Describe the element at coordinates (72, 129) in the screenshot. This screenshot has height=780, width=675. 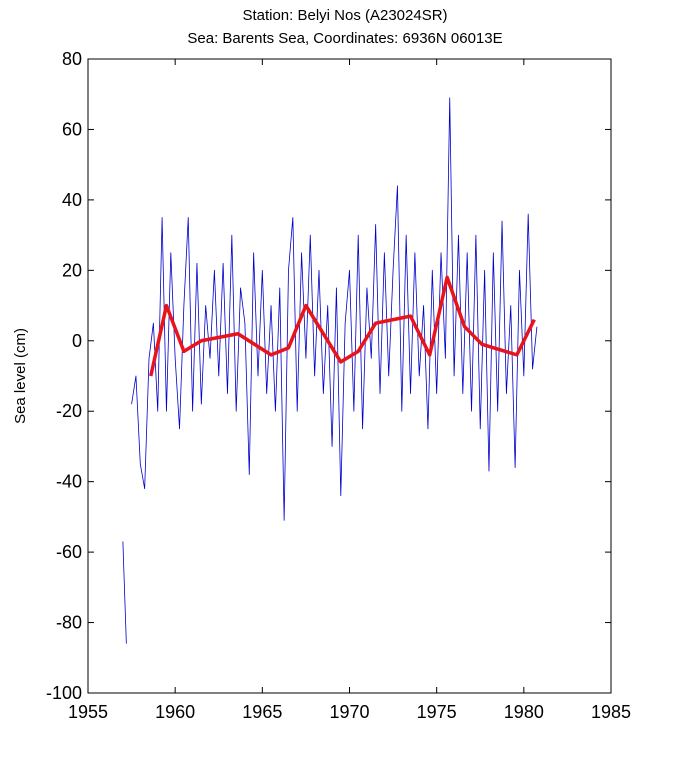
I see `y-tick-label: 60` at that location.